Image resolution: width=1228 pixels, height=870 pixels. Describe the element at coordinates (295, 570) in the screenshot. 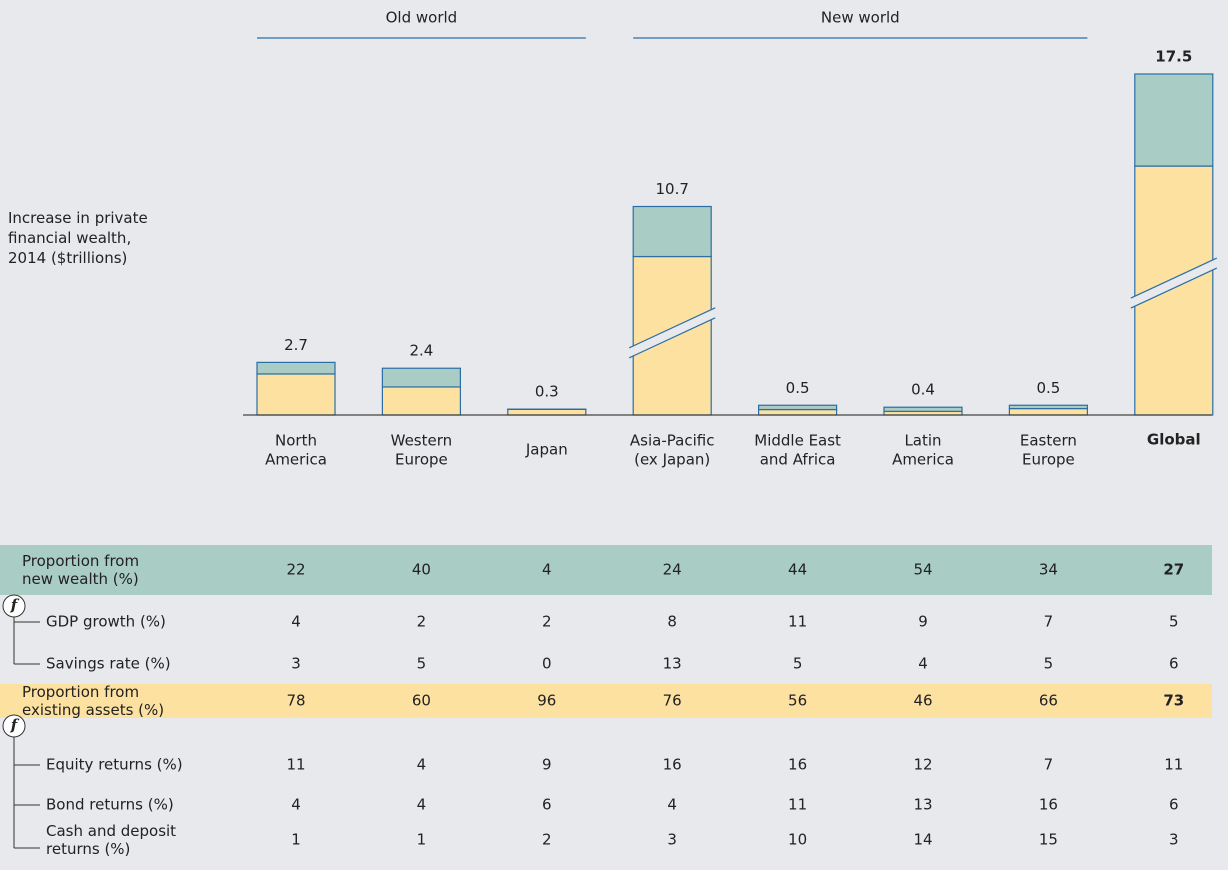

I see `cell: 22` at that location.